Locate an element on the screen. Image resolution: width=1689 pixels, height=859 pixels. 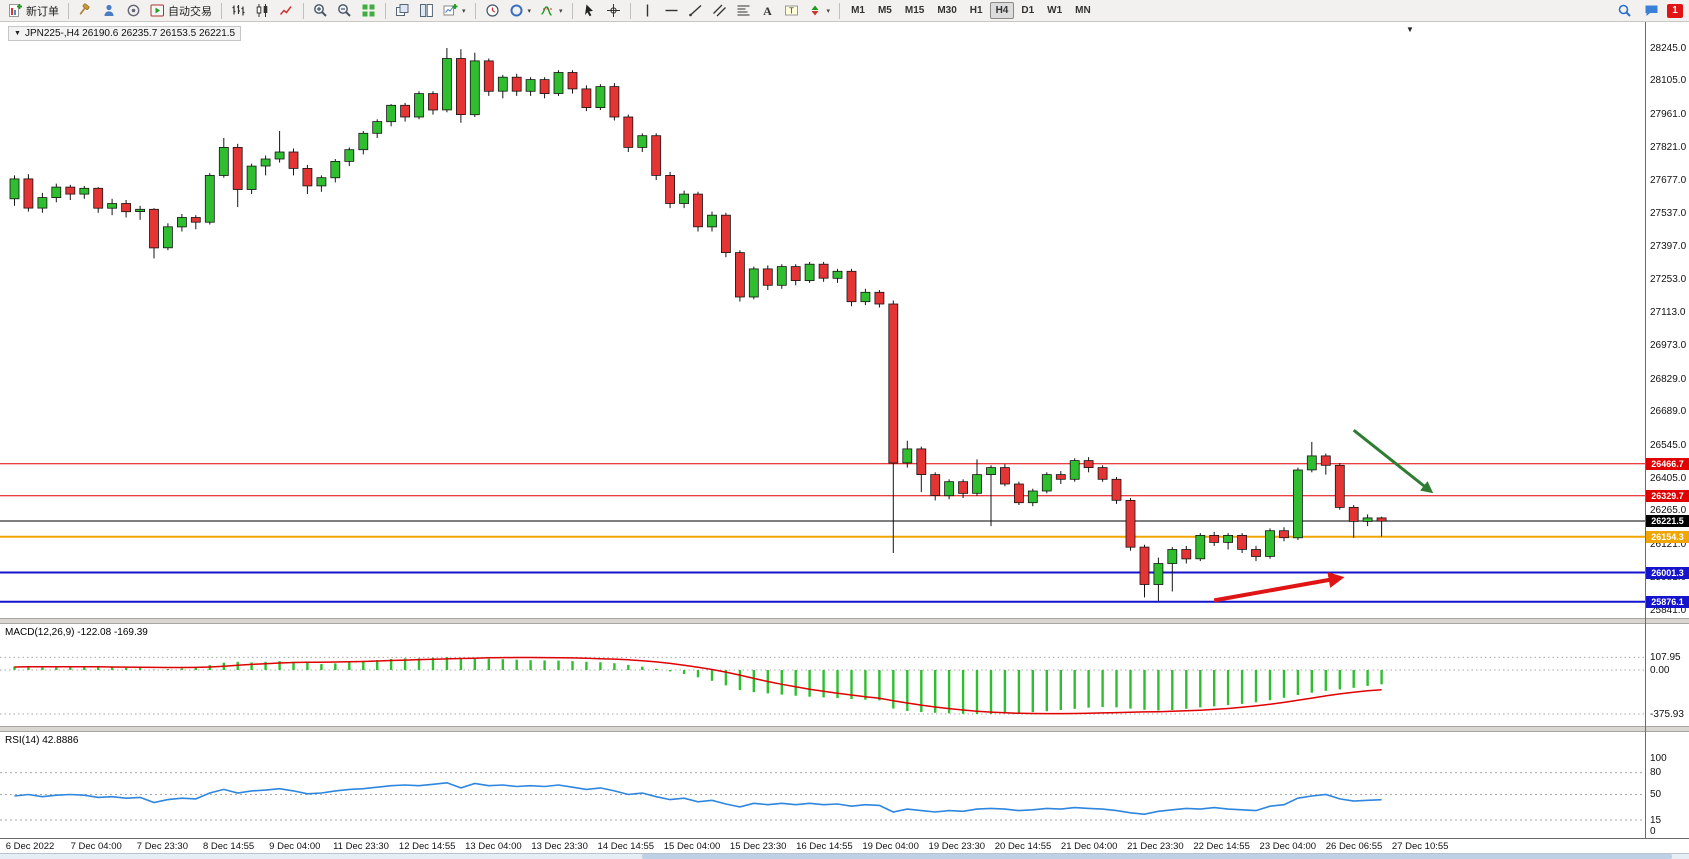
time-axis-label: 21 Dec 23:30 is located at coordinates (1155, 846).